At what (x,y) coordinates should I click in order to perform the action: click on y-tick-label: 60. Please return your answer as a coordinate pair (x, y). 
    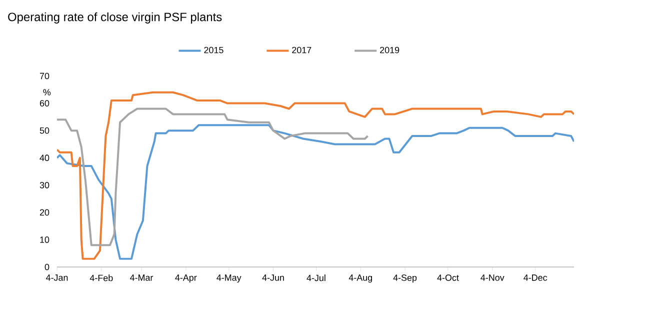
    Looking at the image, I should click on (45, 103).